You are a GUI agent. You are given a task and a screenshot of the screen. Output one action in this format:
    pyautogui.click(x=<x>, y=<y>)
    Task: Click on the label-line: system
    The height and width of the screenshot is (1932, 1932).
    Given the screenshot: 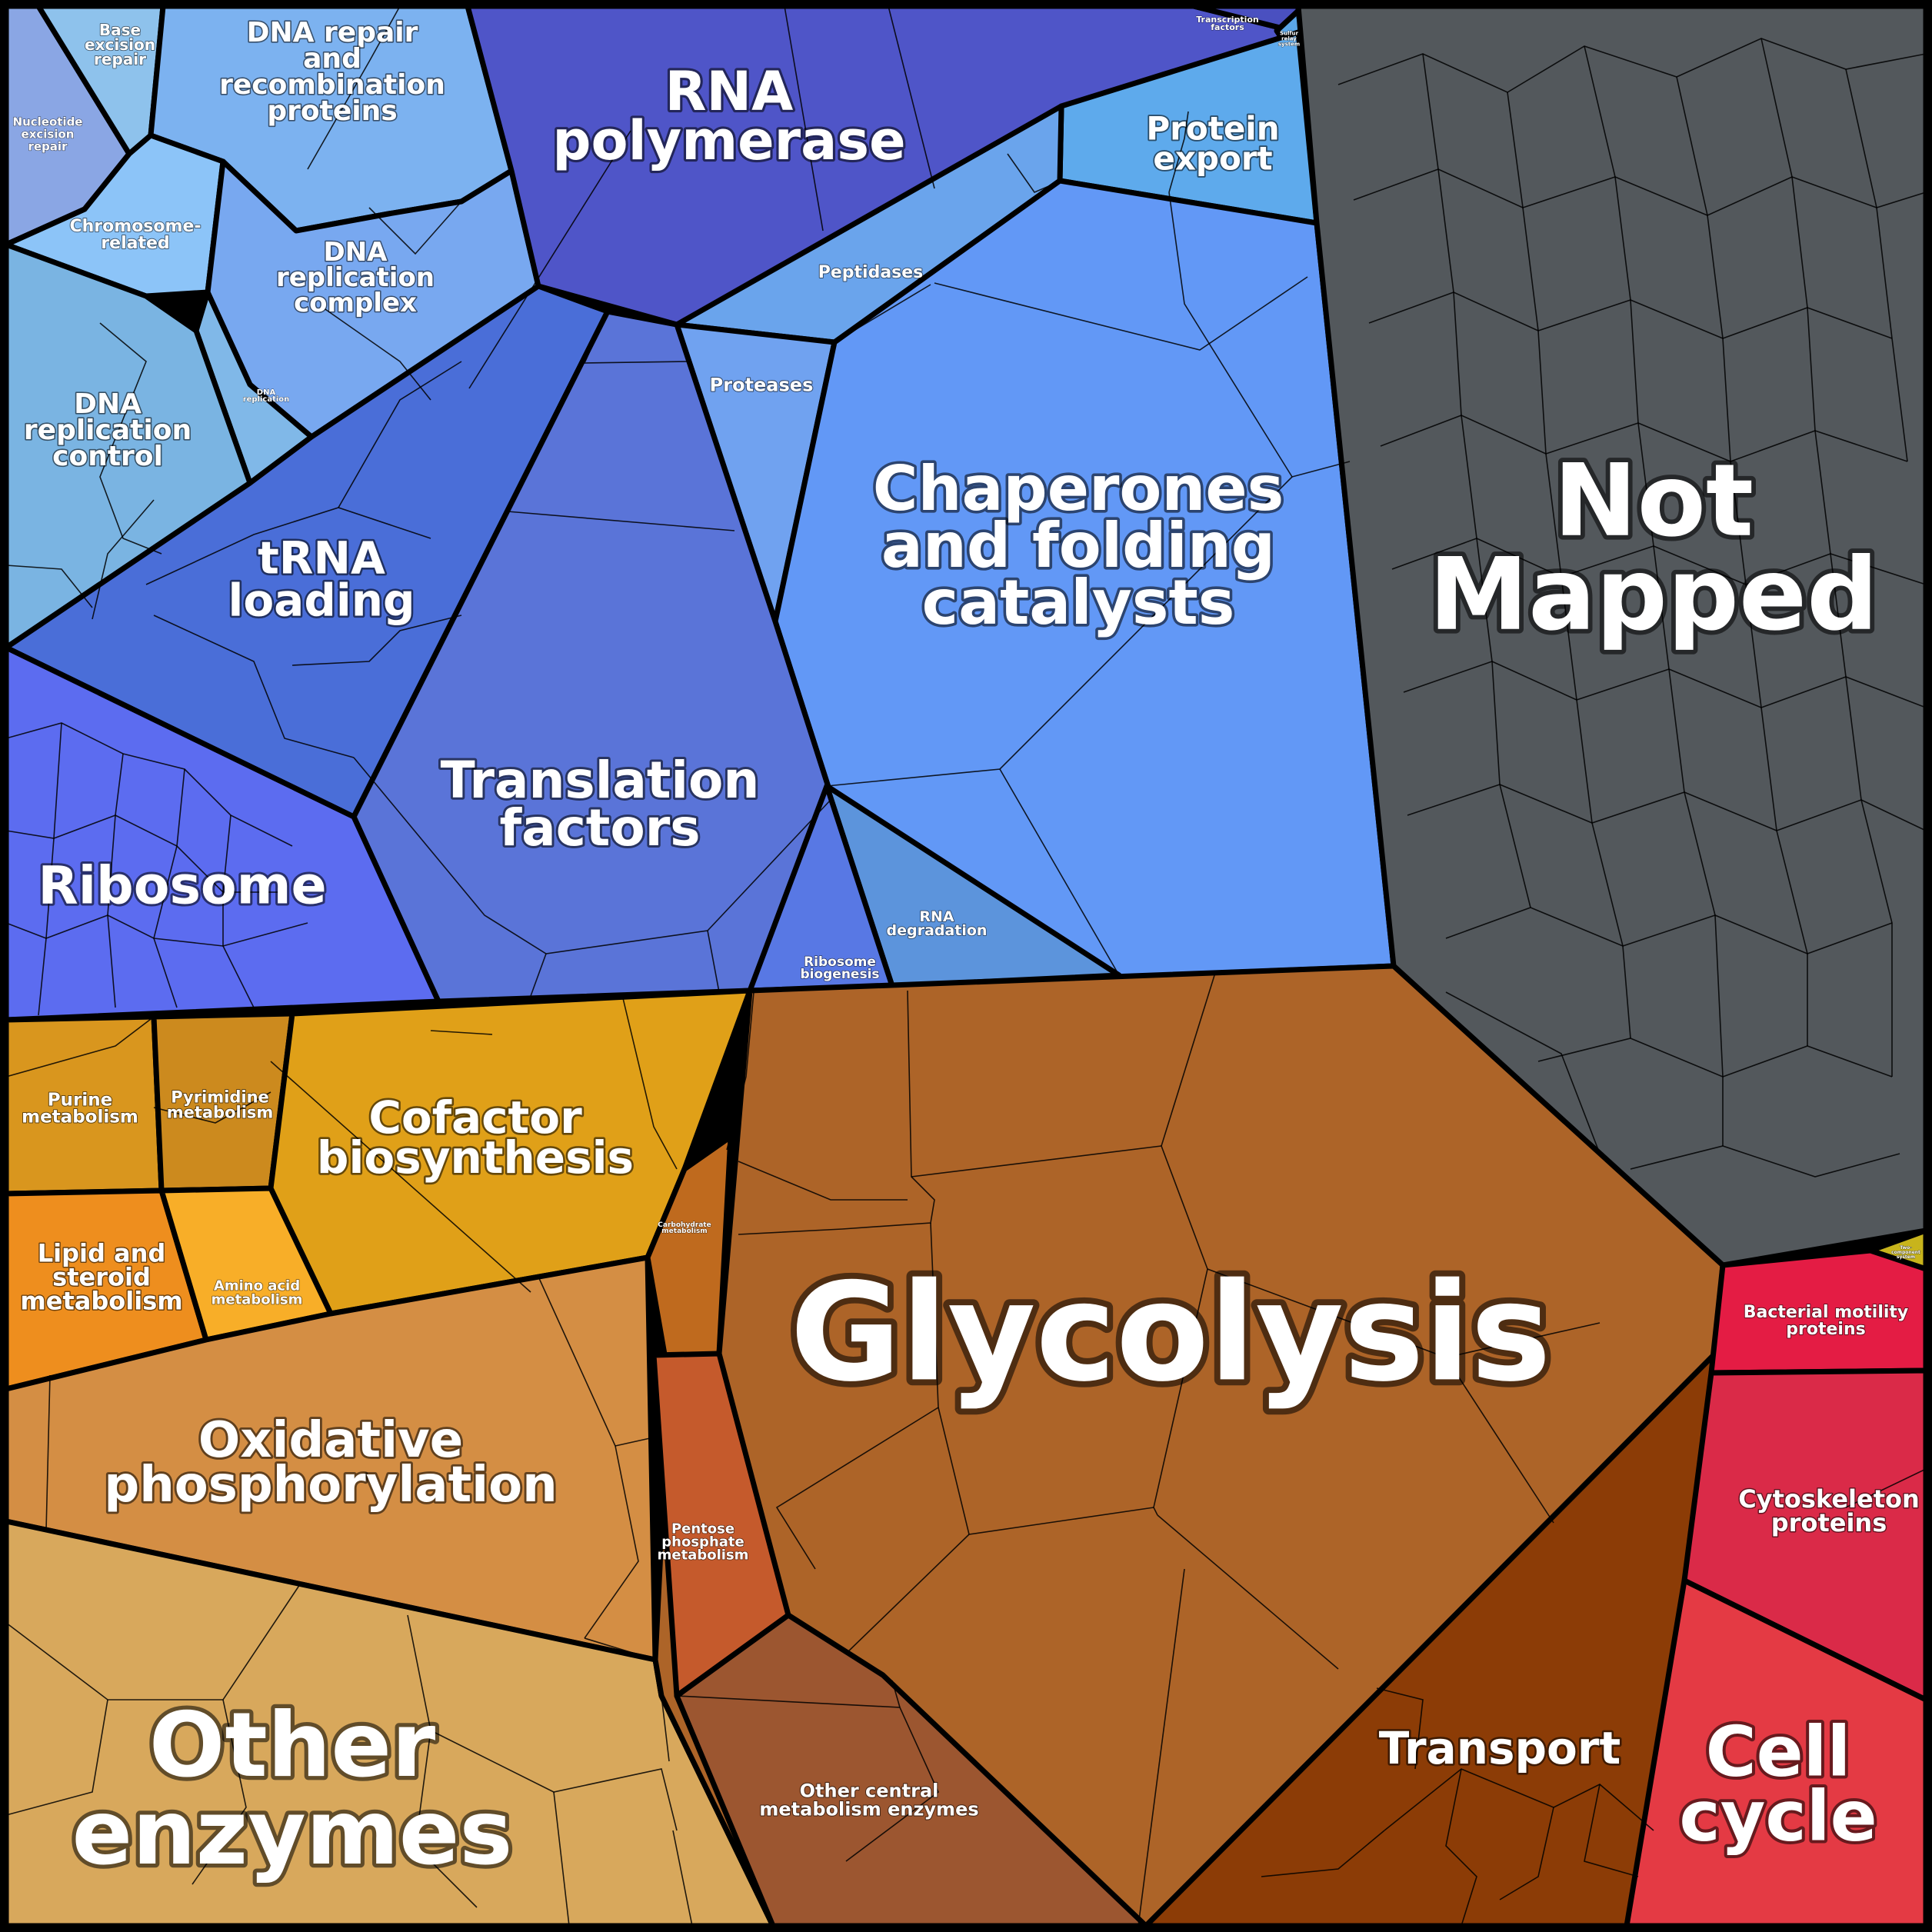 What is the action you would take?
    pyautogui.click(x=1906, y=1257)
    